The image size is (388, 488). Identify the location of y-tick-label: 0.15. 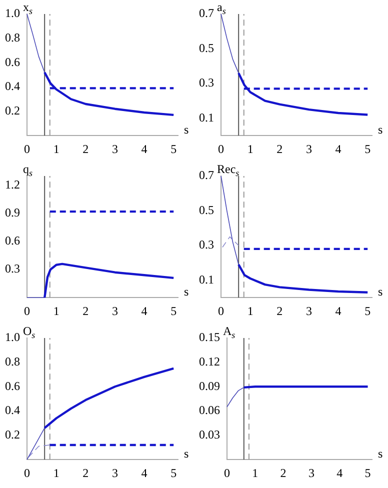
(209, 337).